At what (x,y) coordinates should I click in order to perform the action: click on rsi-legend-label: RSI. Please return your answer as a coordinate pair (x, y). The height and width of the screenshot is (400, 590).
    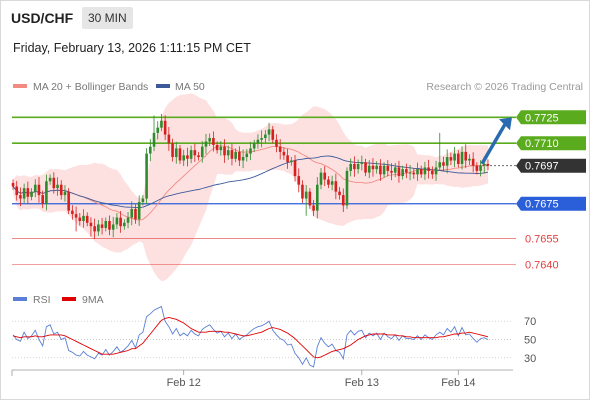
    Looking at the image, I should click on (42, 300).